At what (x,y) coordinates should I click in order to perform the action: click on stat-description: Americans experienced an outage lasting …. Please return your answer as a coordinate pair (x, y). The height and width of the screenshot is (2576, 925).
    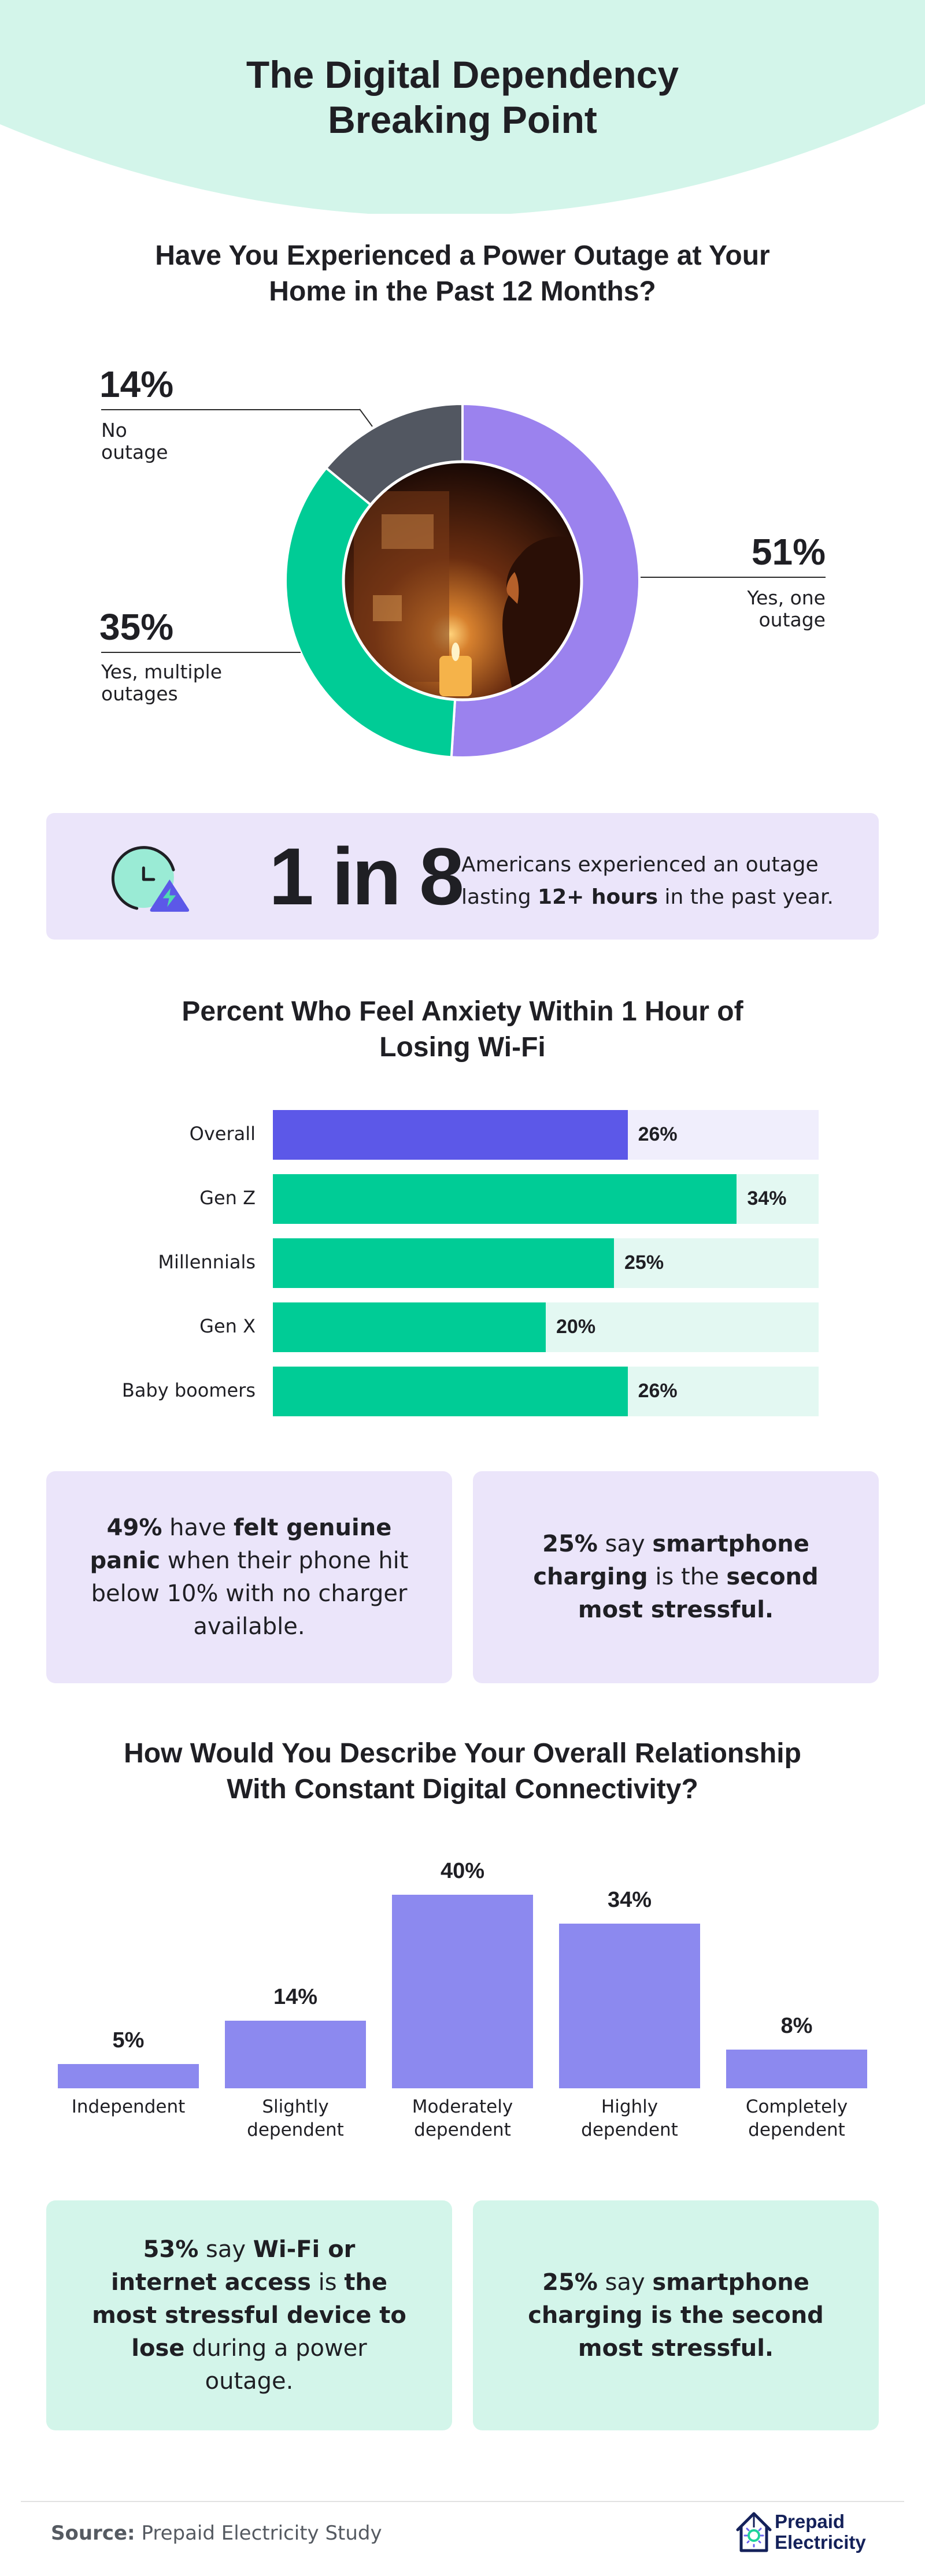
    Looking at the image, I should click on (664, 882).